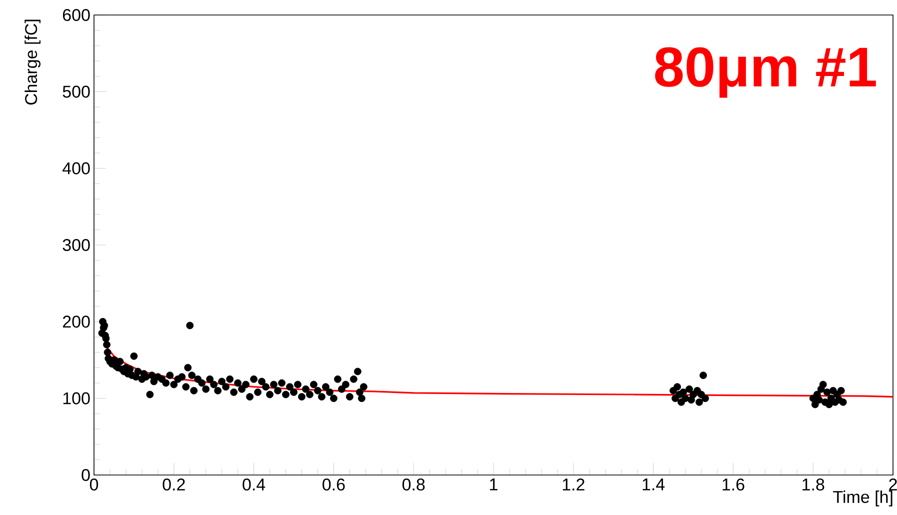  What do you see at coordinates (813, 484) in the screenshot?
I see `x-tick-label: 1.8` at bounding box center [813, 484].